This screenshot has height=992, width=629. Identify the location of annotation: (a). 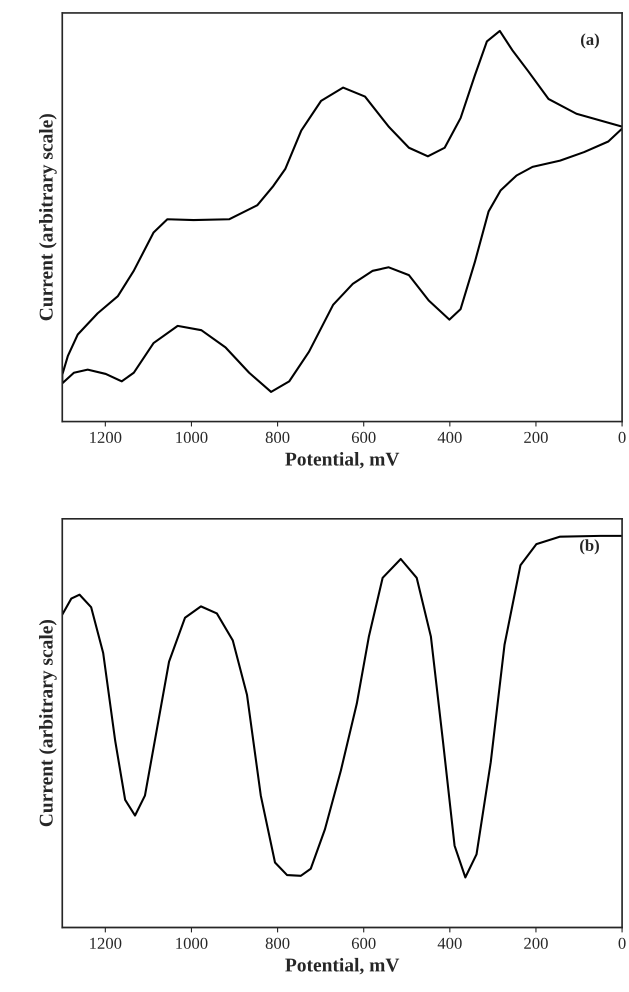
(589, 40).